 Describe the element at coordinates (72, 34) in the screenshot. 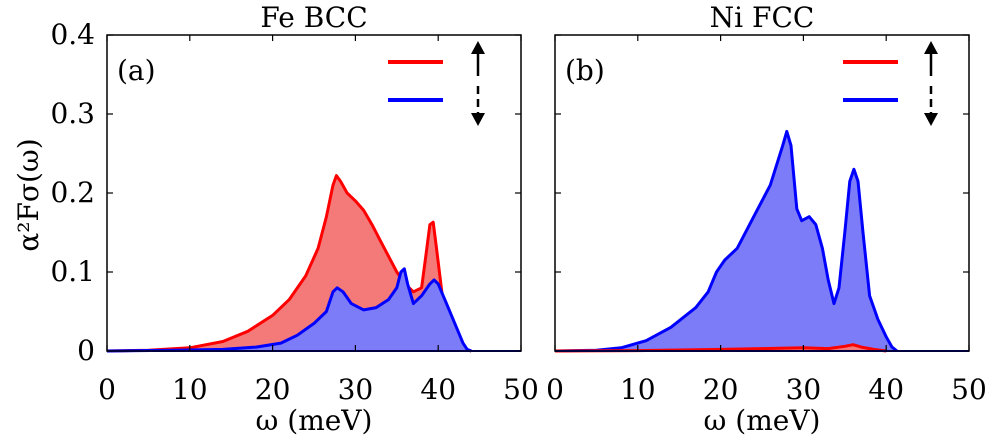

I see `y-tick-label: 0.4` at that location.